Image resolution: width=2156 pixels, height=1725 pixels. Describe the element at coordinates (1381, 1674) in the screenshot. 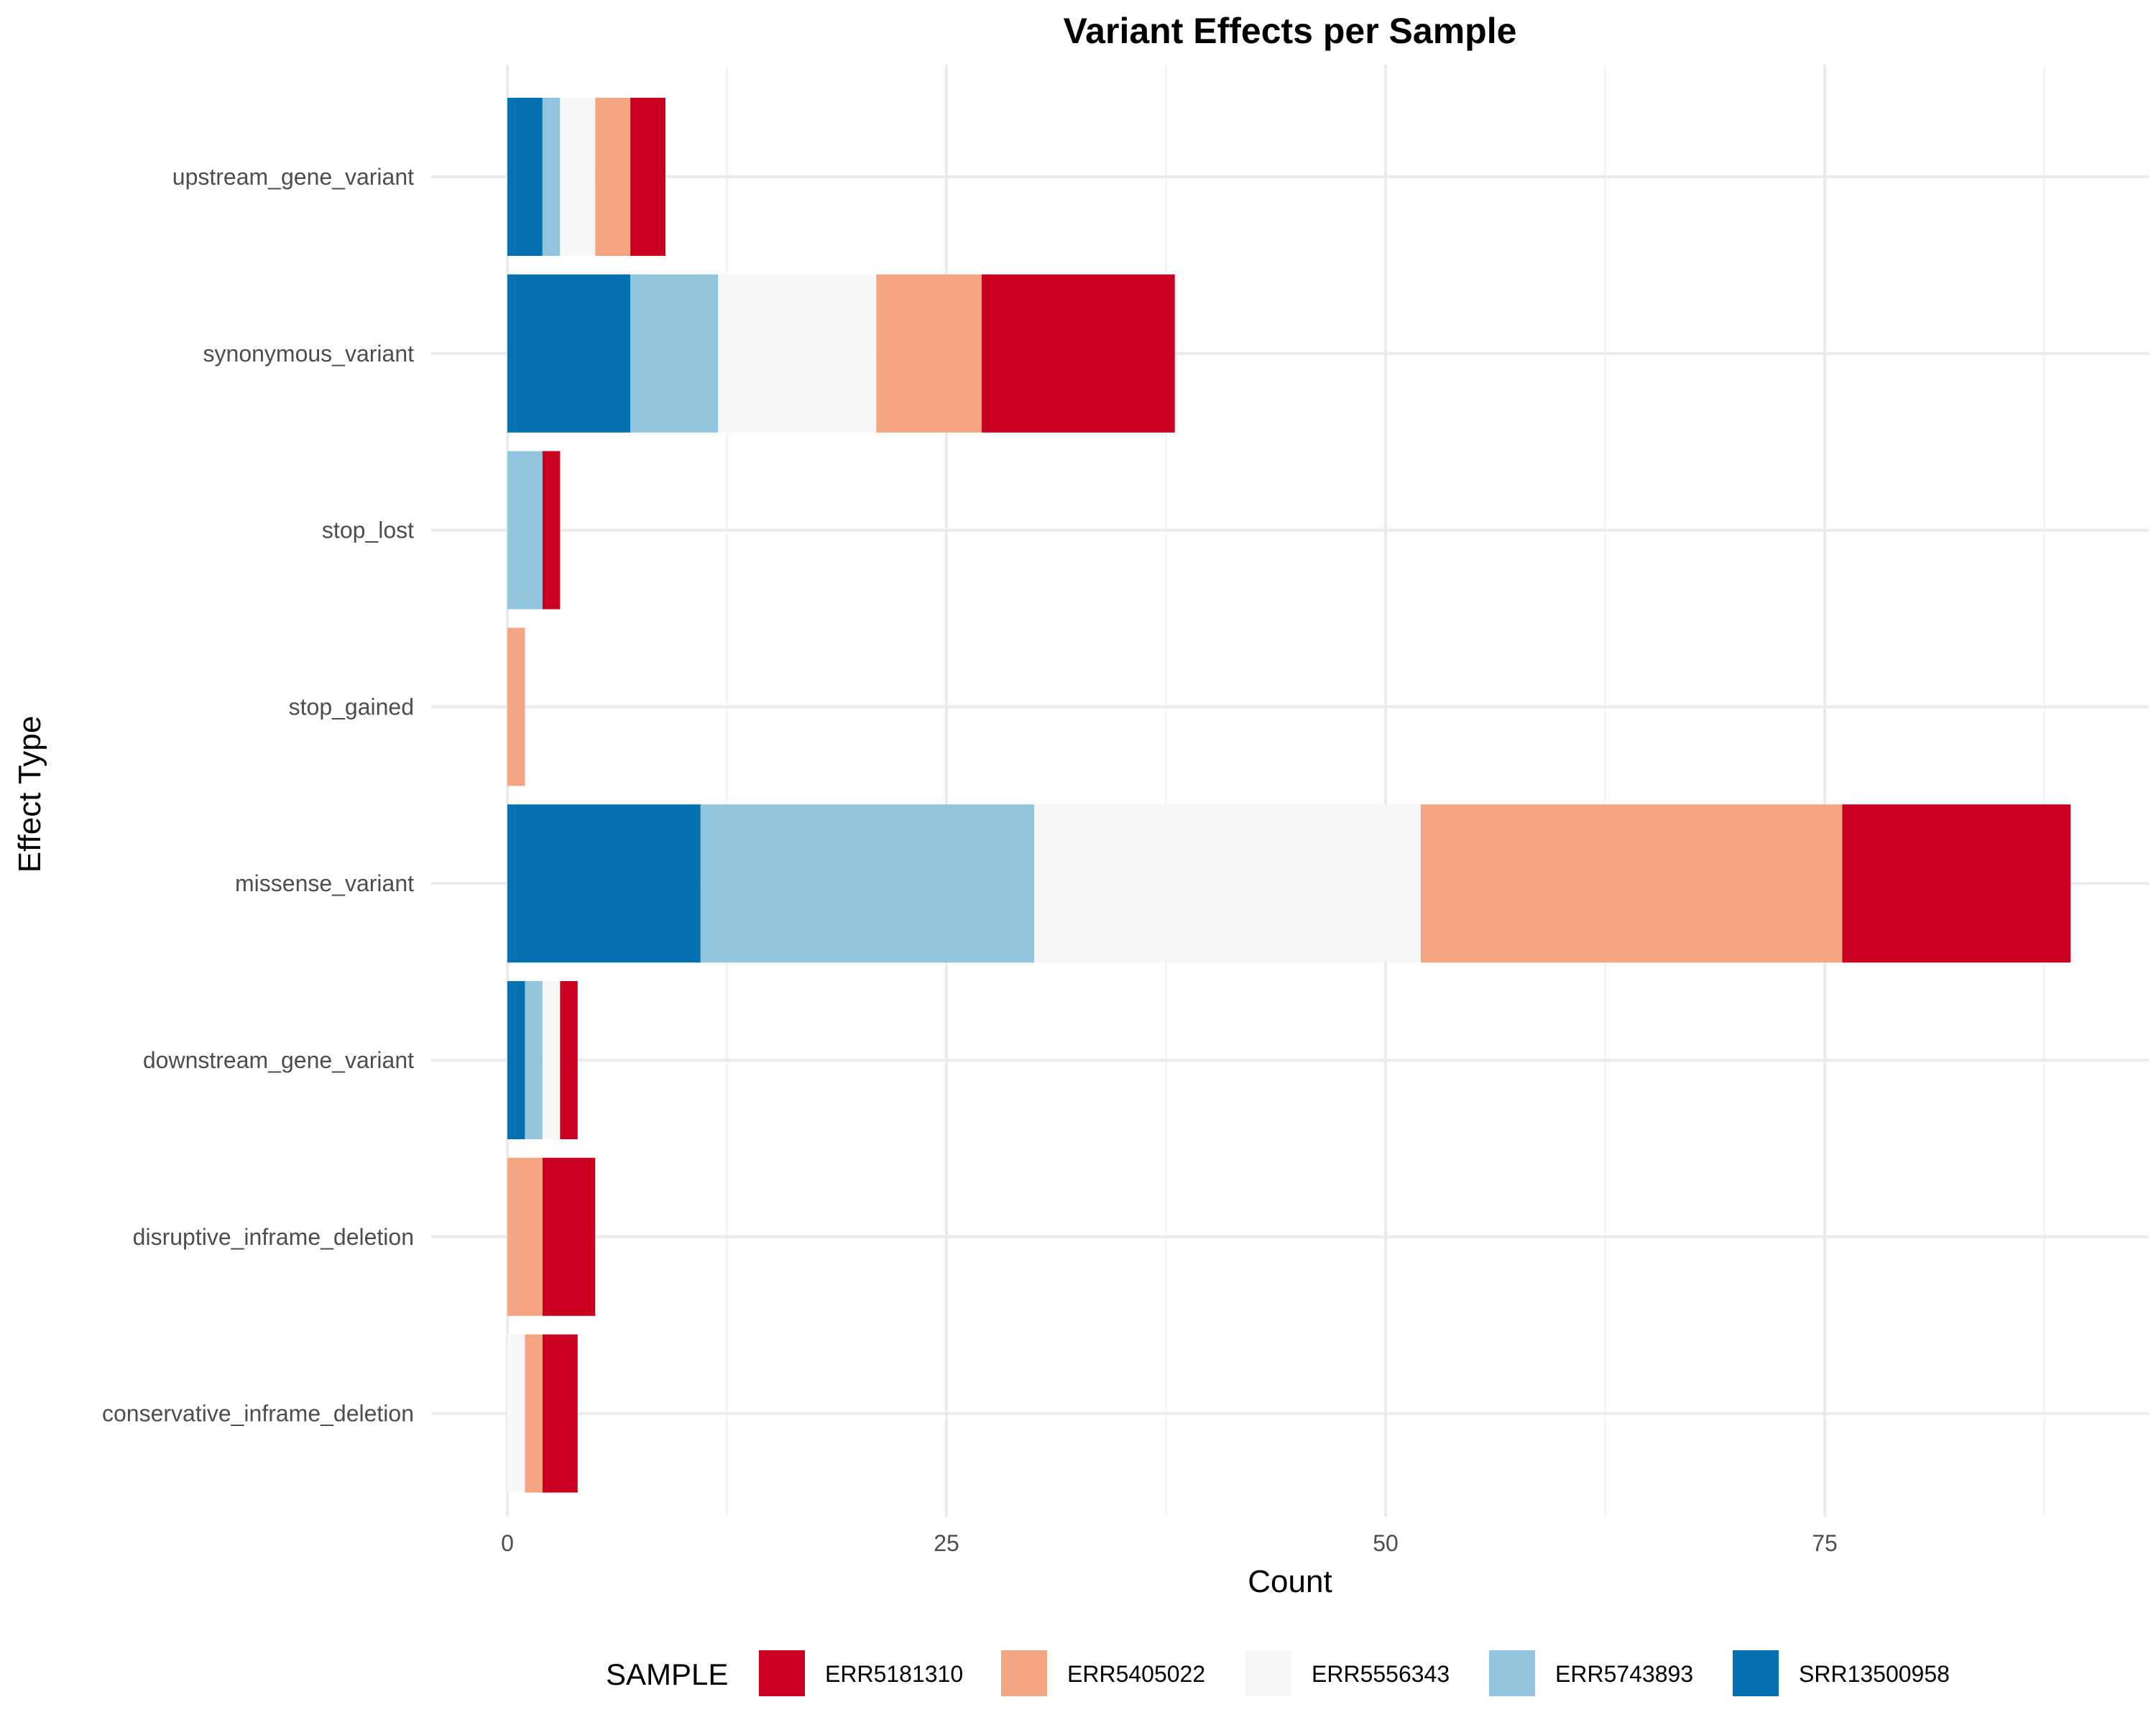

I see `legend-label: ERR5556343` at that location.